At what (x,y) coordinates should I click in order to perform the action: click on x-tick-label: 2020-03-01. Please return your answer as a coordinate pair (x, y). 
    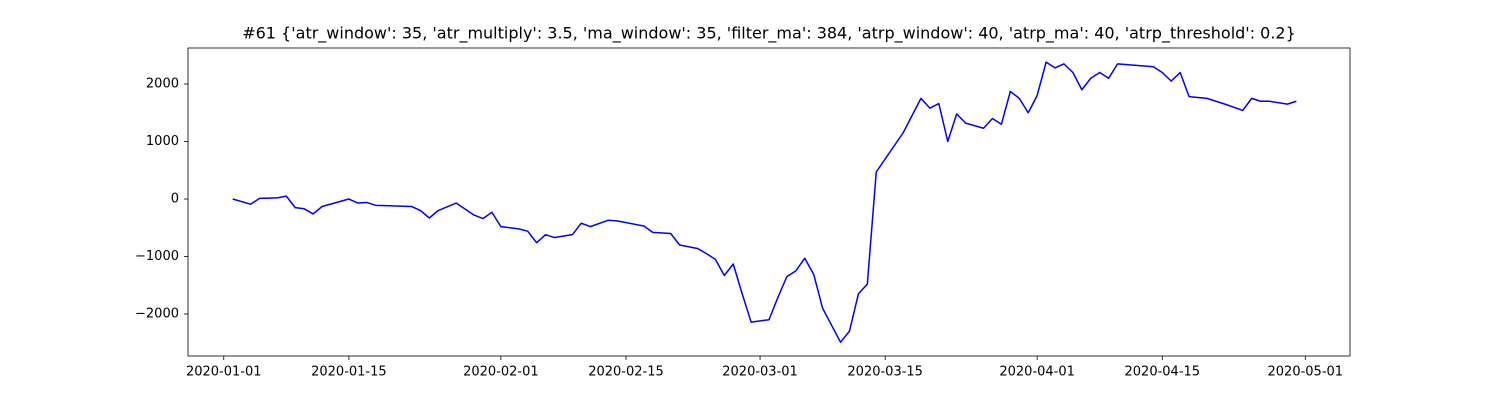
    Looking at the image, I should click on (760, 372).